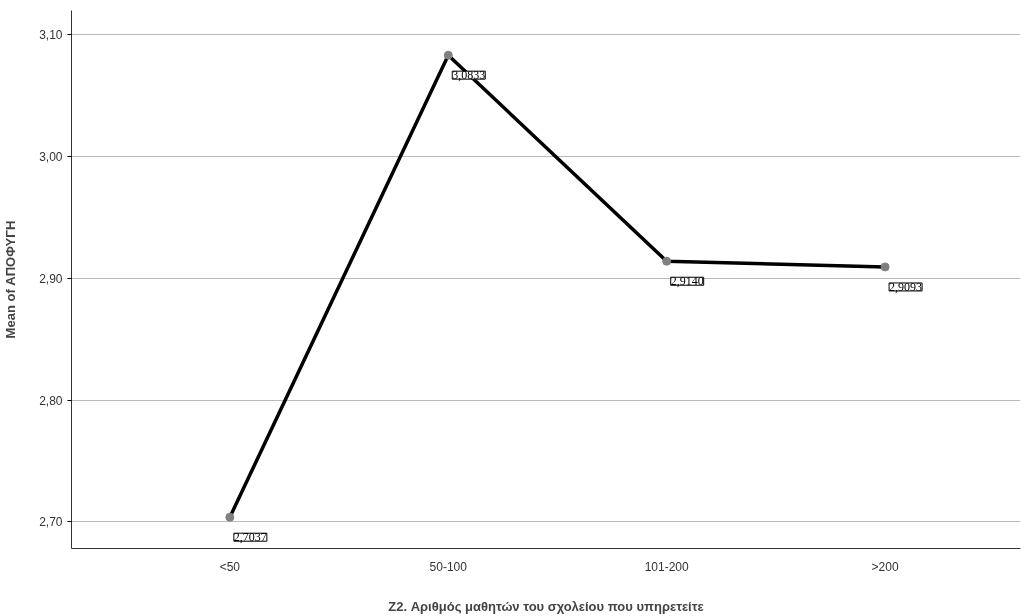 This screenshot has height=616, width=1032. I want to click on x-tick-label: <50, so click(230, 566).